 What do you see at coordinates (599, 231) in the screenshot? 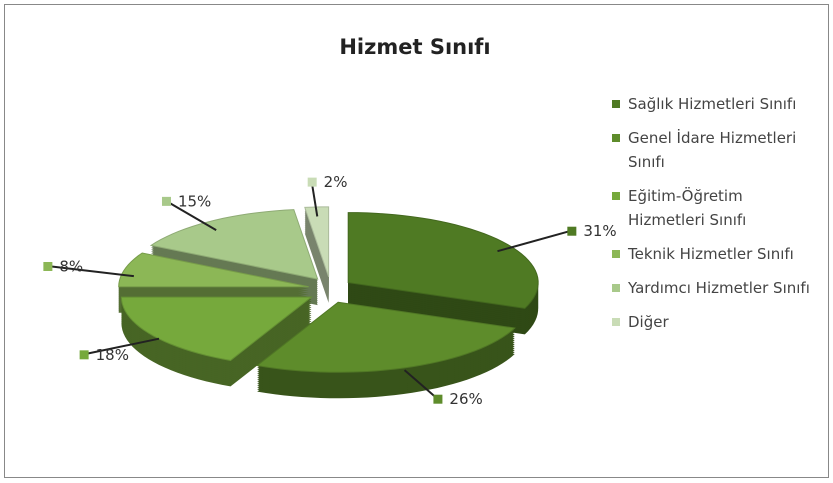
I see `data-label: 31%` at bounding box center [599, 231].